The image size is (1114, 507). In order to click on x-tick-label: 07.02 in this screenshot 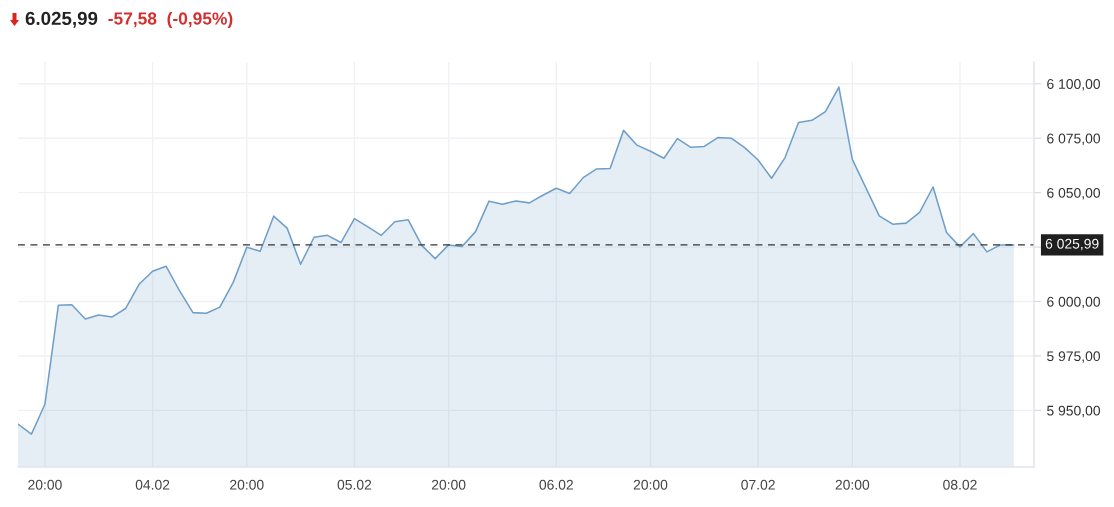, I will do `click(758, 484)`.